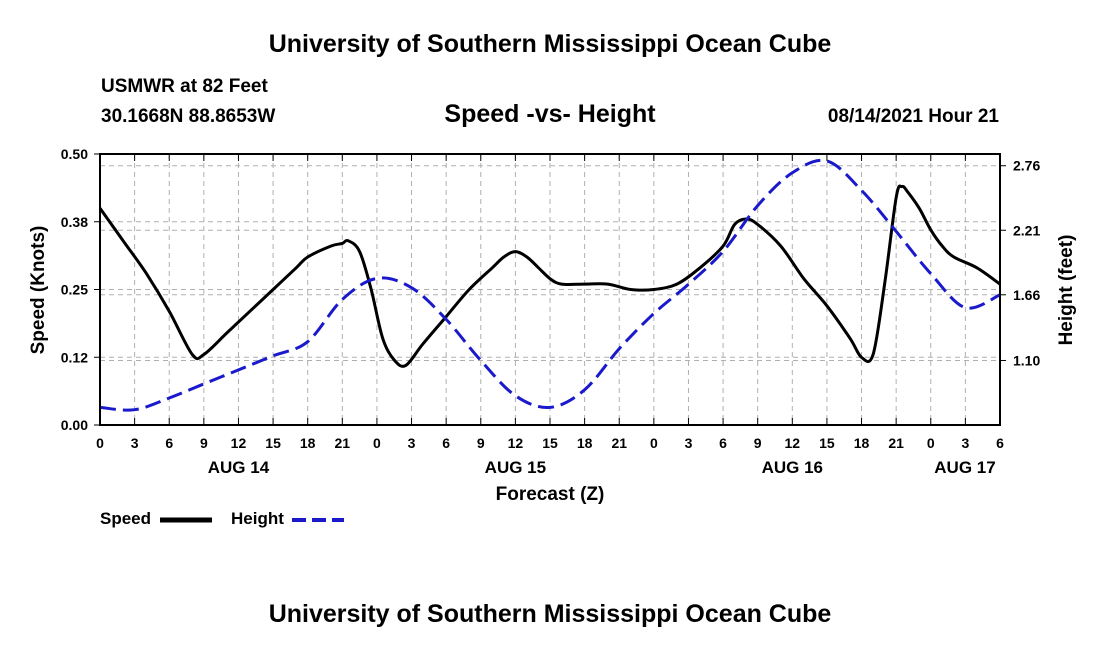  I want to click on station-label: USMWR at 82 Feet, so click(184, 86).